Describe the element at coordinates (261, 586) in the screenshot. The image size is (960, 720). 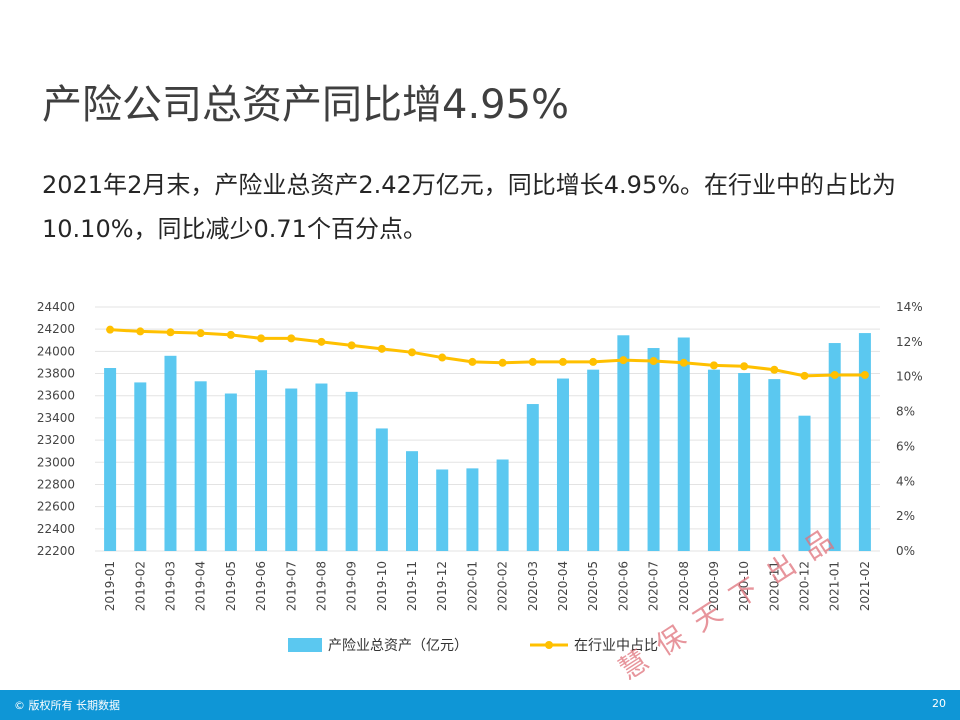
I see `x-tick-label: 2019-06` at that location.